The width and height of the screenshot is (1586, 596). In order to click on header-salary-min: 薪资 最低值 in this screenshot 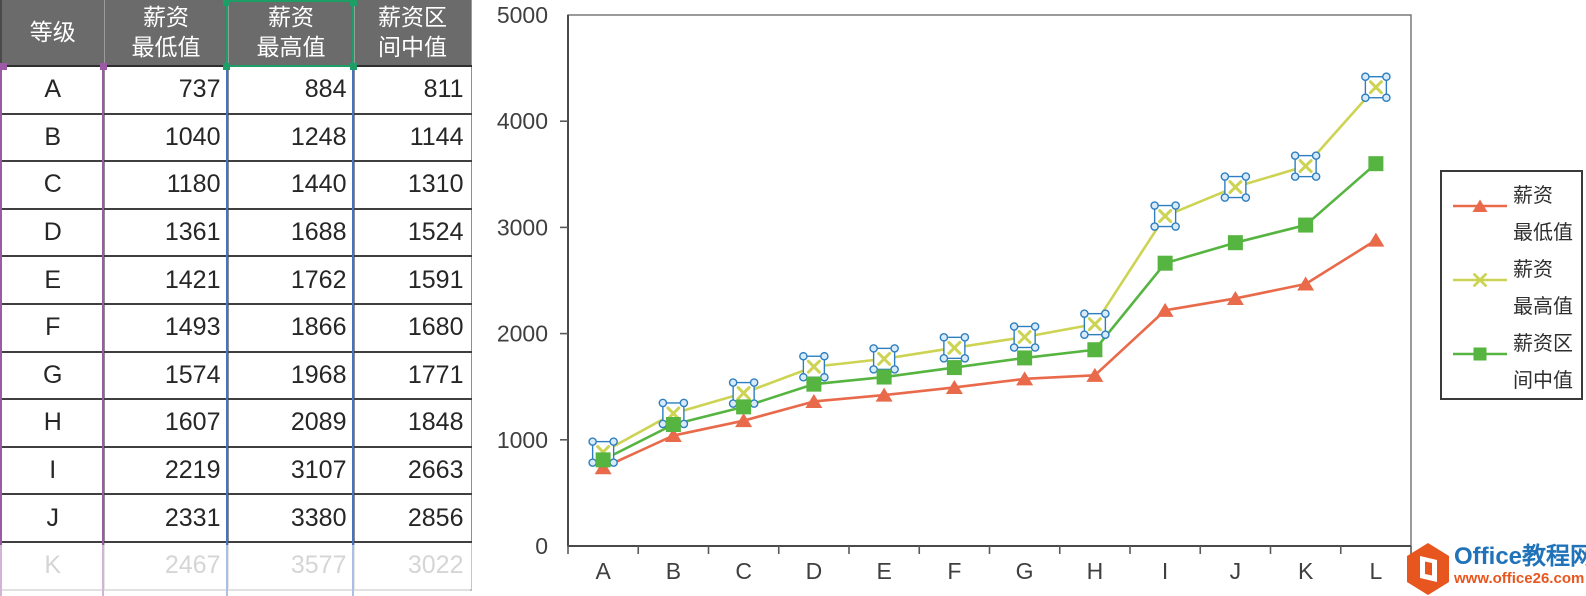, I will do `click(166, 33)`.